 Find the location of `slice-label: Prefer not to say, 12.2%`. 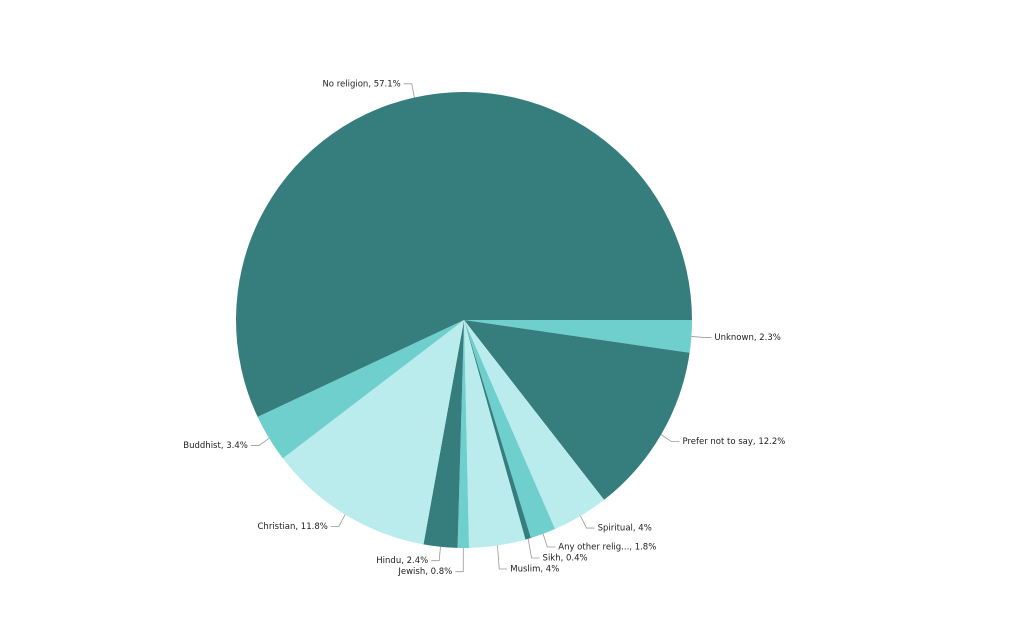

slice-label: Prefer not to say, 12.2% is located at coordinates (733, 442).